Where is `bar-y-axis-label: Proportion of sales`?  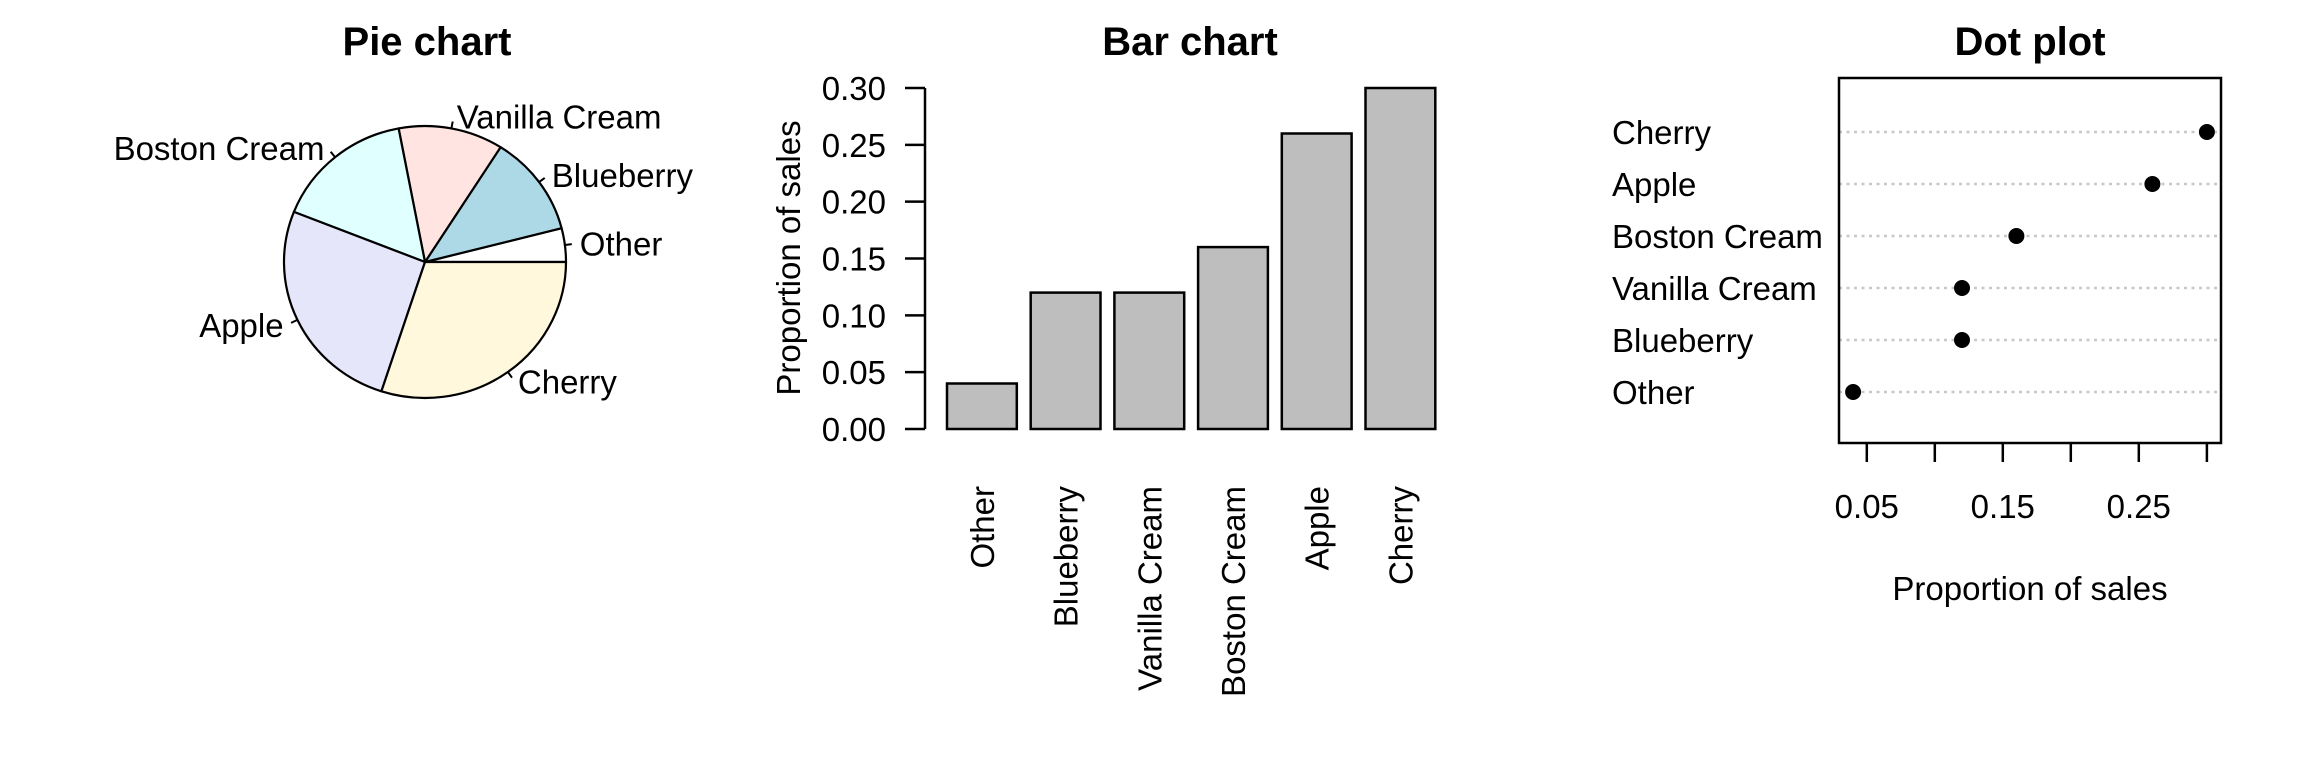 bar-y-axis-label: Proportion of sales is located at coordinates (788, 257).